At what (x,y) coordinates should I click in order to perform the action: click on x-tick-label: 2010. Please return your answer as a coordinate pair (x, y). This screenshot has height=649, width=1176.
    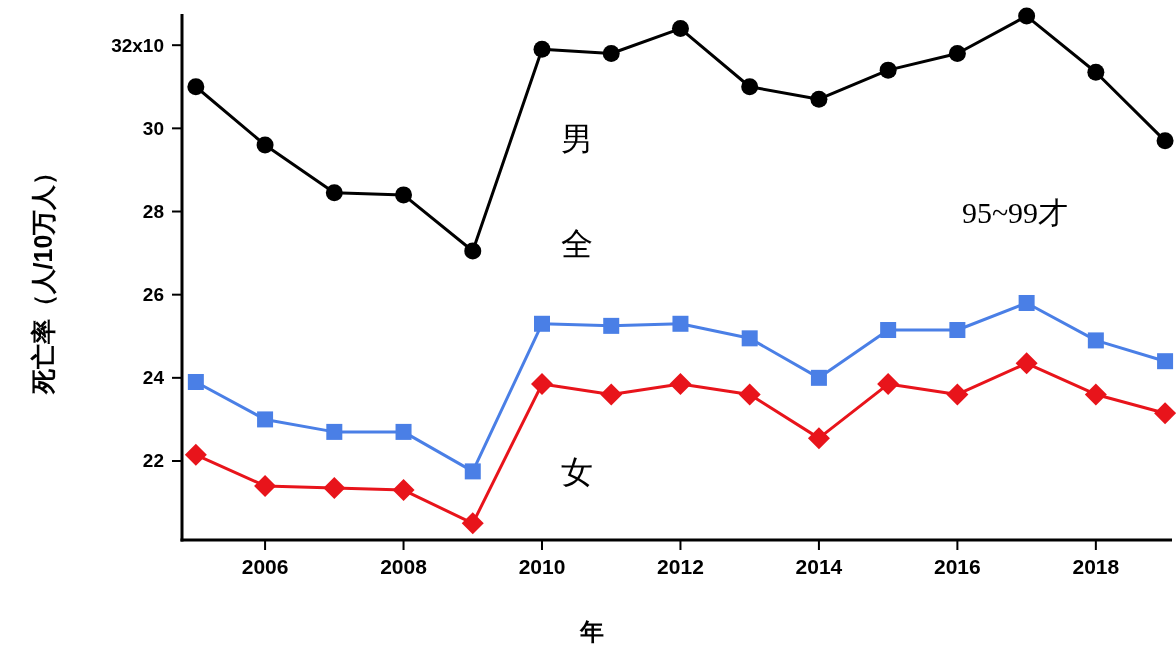
    Looking at the image, I should click on (542, 566).